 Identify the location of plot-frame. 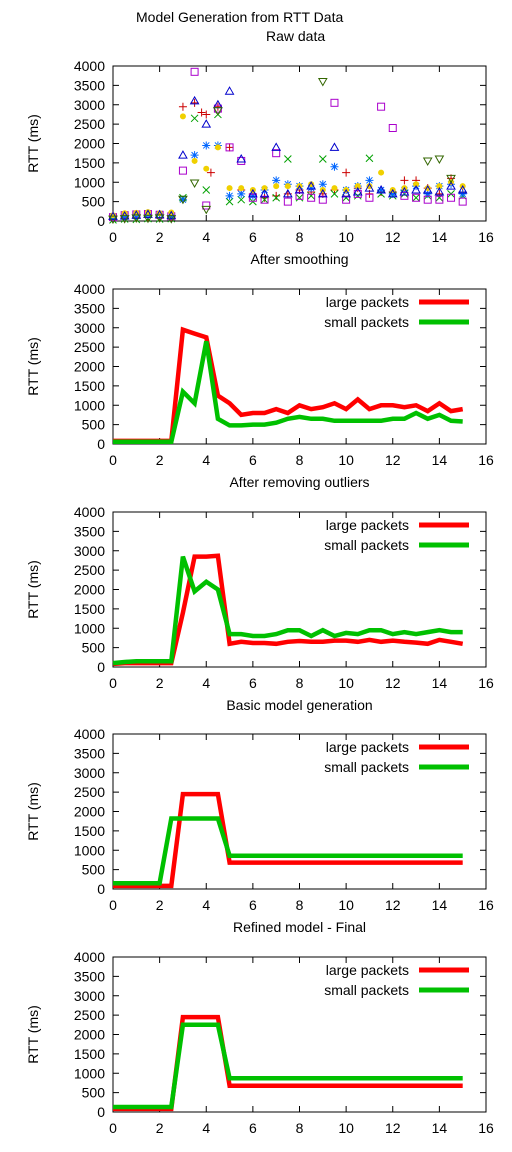
(299, 1034).